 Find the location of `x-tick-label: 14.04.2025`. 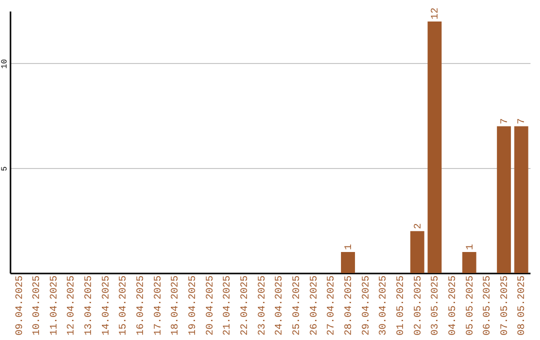

x-tick-label: 14.04.2025 is located at coordinates (106, 306).